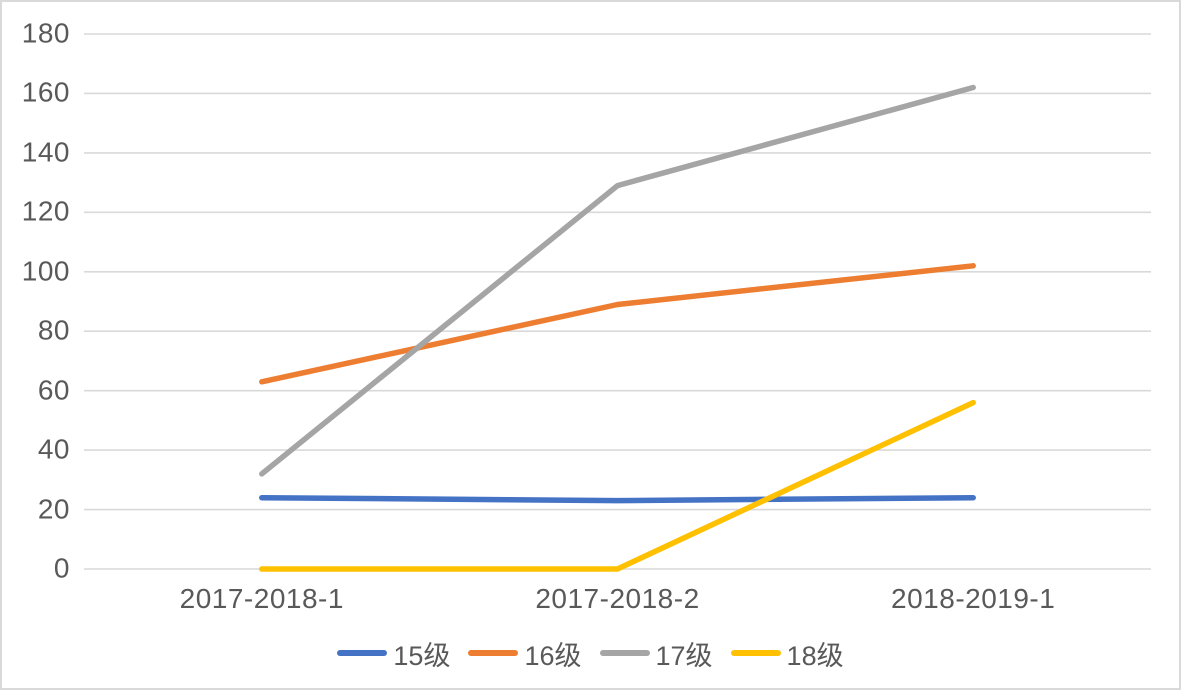 Image resolution: width=1181 pixels, height=690 pixels. Describe the element at coordinates (53, 330) in the screenshot. I see `y-tick-label: 80` at that location.